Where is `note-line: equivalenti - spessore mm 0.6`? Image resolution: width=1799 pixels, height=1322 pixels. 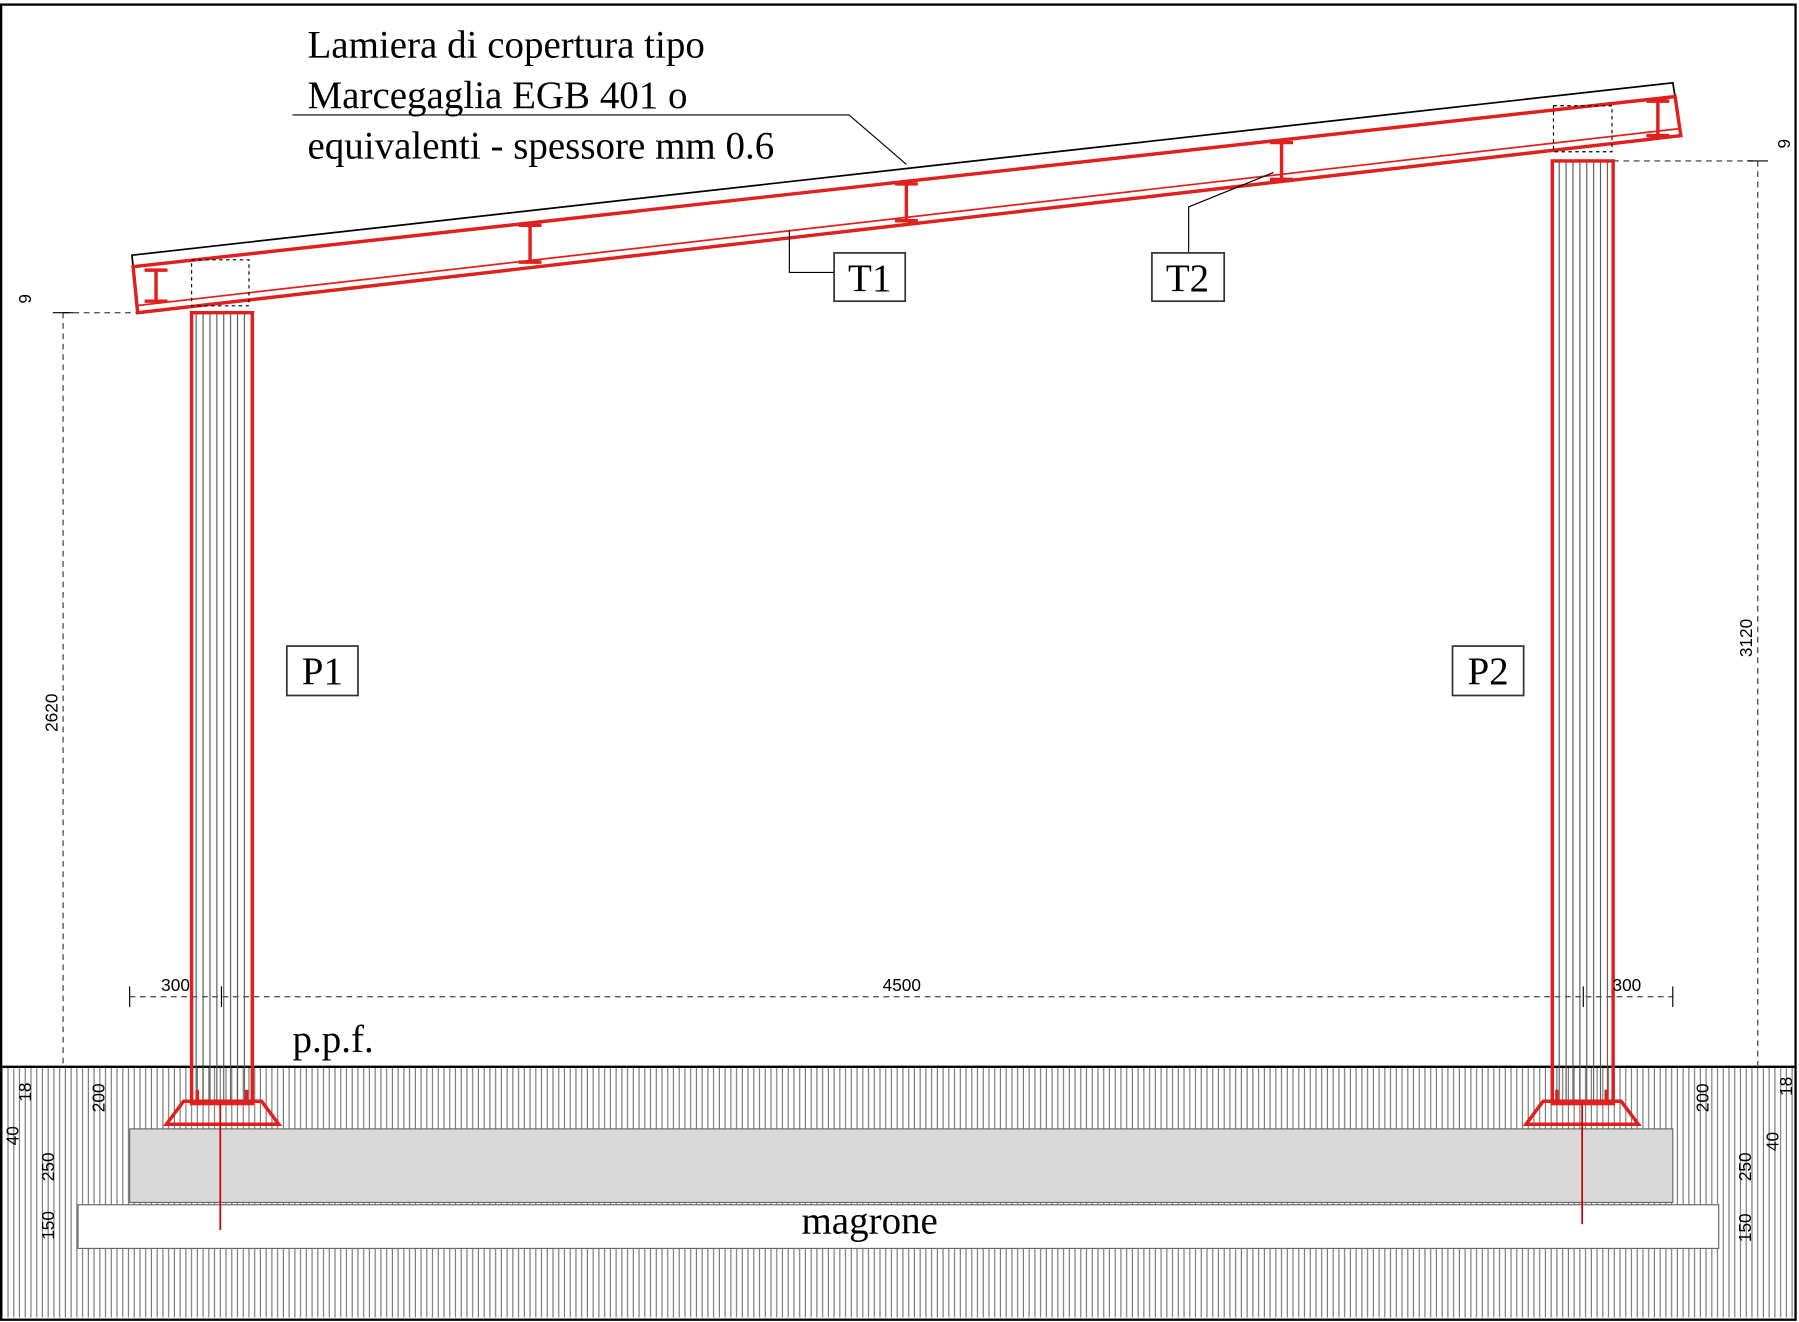
note-line: equivalenti - spessore mm 0.6 is located at coordinates (540, 146).